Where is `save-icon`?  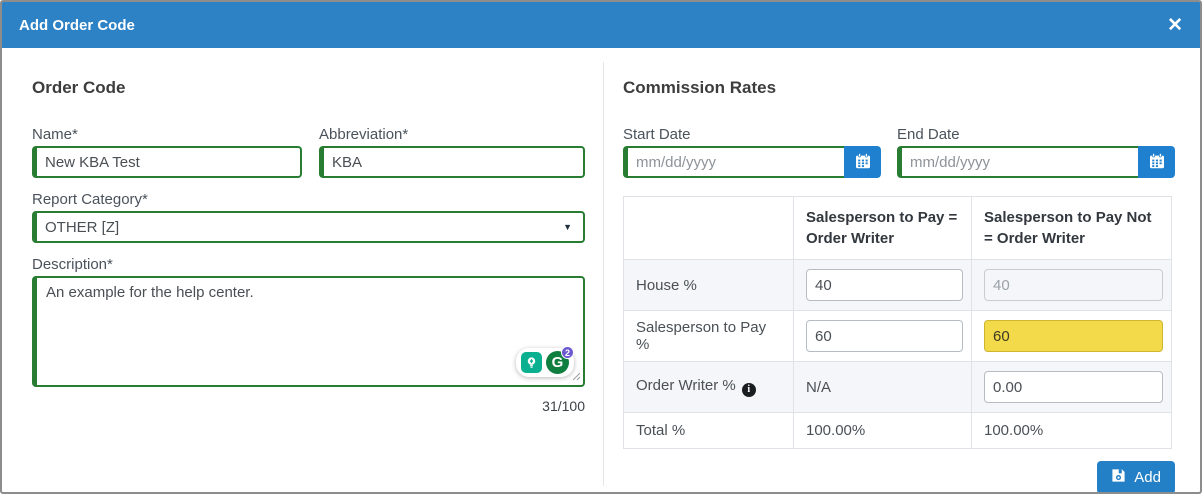 save-icon is located at coordinates (1118, 477).